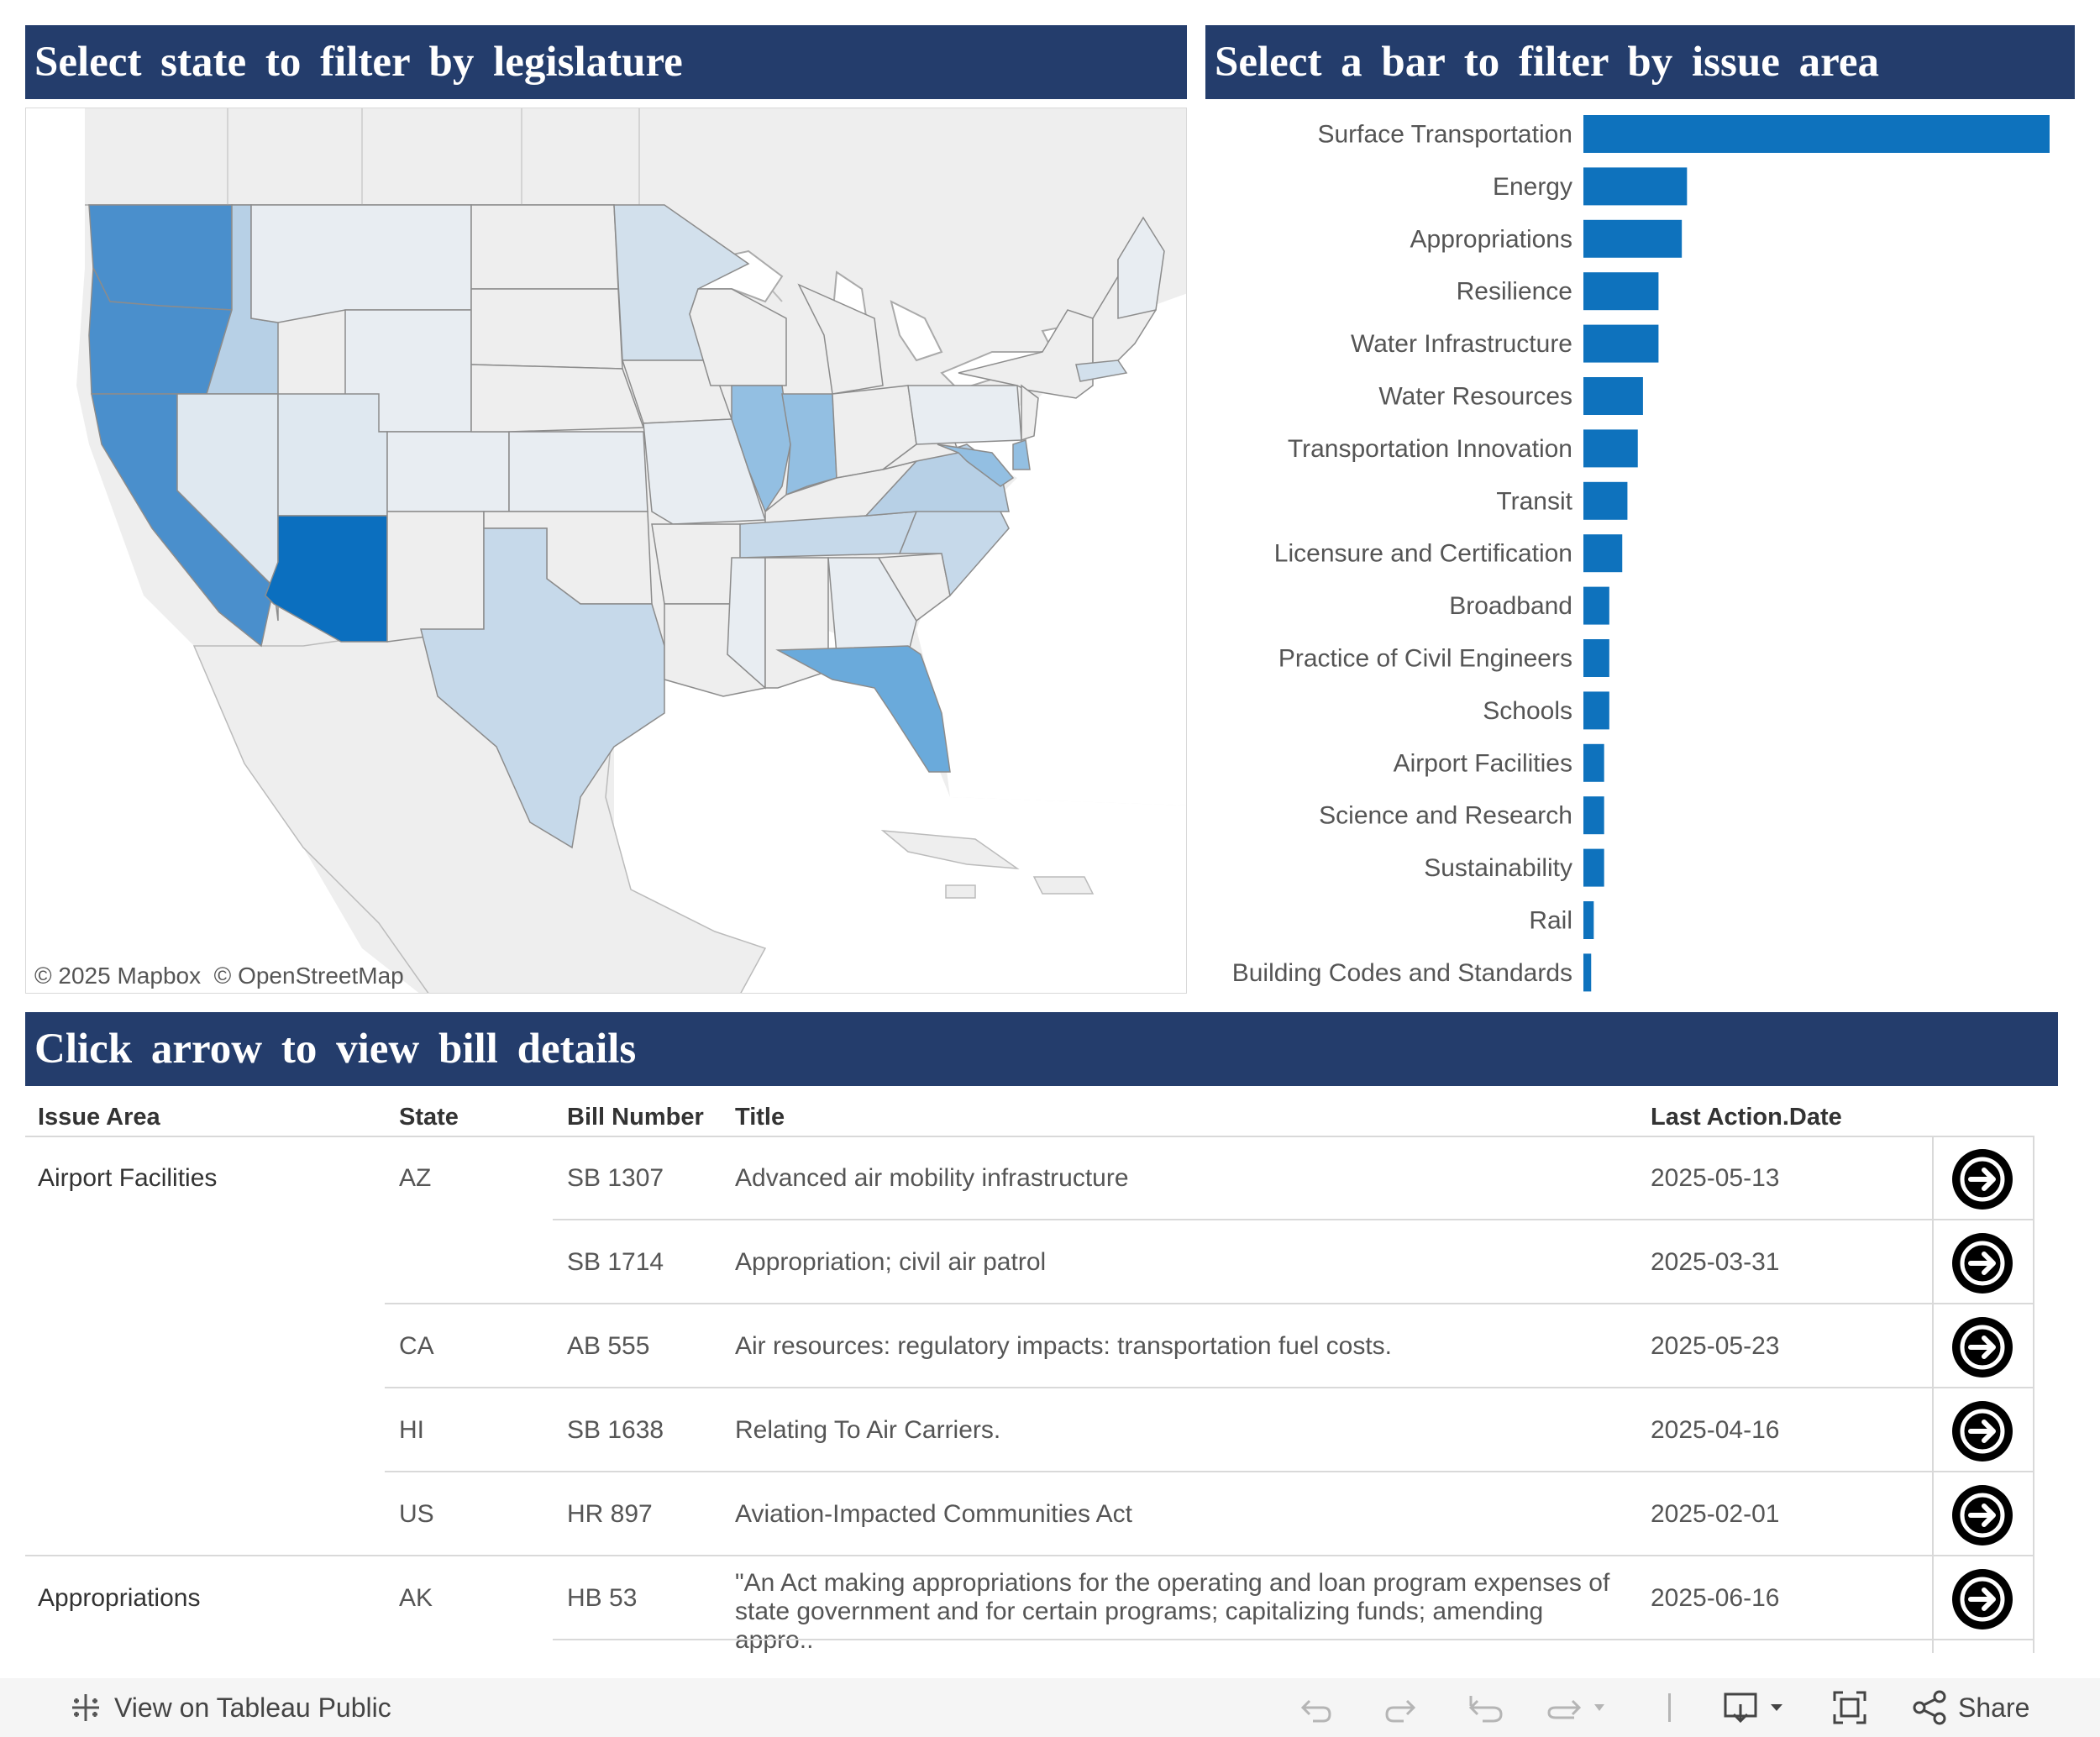  What do you see at coordinates (542, 688) in the screenshot?
I see `state-tx` at bounding box center [542, 688].